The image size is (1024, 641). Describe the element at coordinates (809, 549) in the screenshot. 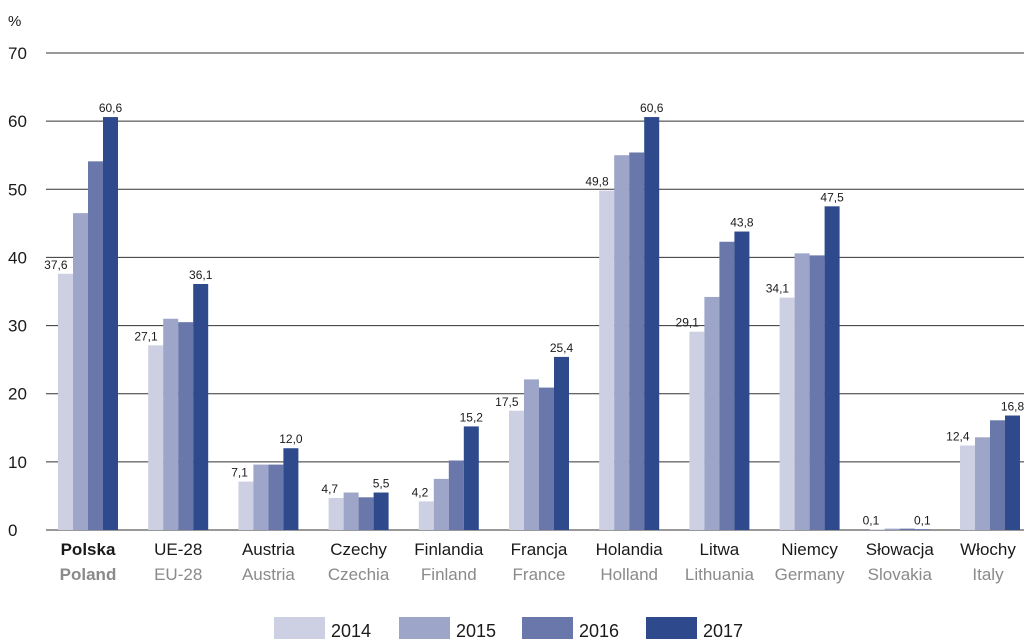

I see `category-label-pl: Niemcy` at that location.